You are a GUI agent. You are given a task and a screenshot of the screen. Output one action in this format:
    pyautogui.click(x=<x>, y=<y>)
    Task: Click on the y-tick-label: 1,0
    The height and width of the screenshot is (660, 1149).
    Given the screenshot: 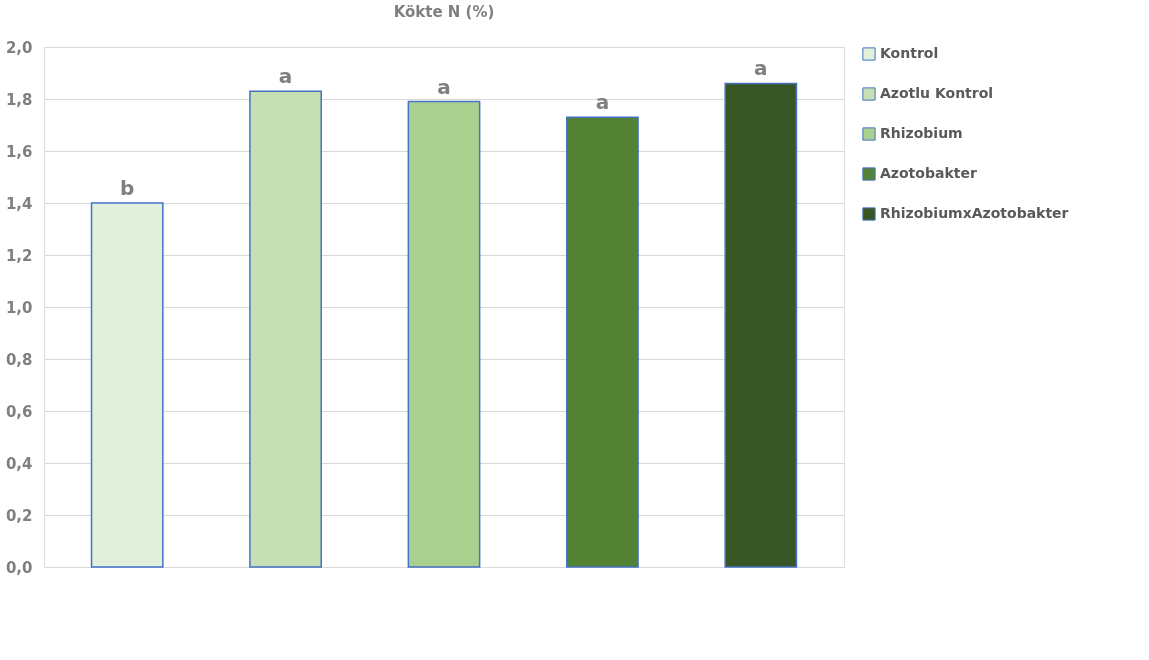 What is the action you would take?
    pyautogui.click(x=19, y=307)
    